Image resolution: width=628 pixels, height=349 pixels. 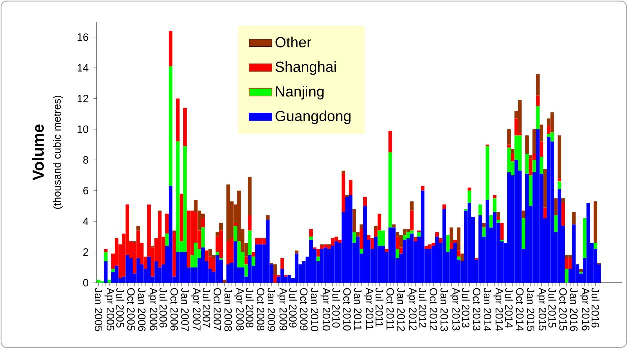 I want to click on x-tick-label: Jan 2014, so click(x=488, y=310).